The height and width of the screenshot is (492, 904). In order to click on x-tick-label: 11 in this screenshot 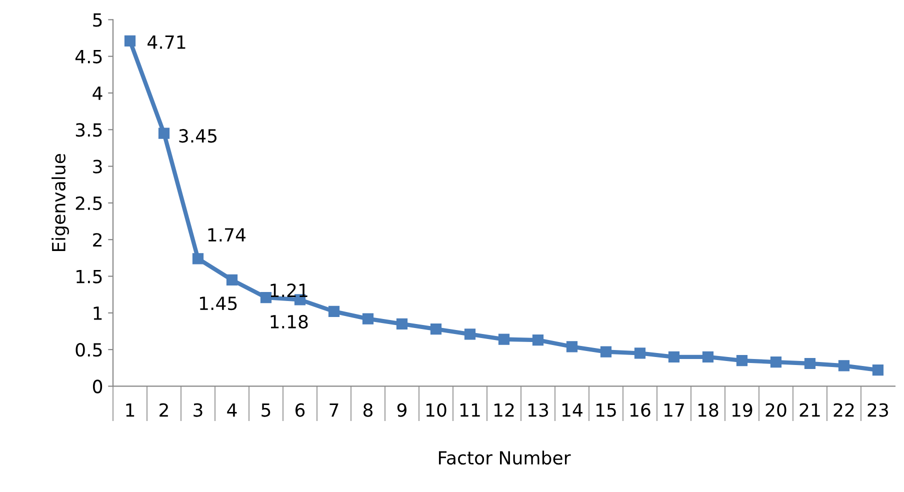, I will do `click(470, 410)`.